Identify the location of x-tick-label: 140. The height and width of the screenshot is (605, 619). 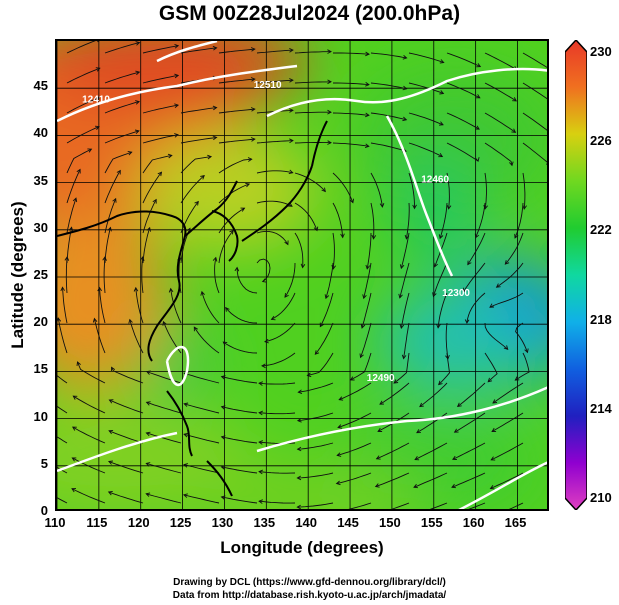
(306, 522).